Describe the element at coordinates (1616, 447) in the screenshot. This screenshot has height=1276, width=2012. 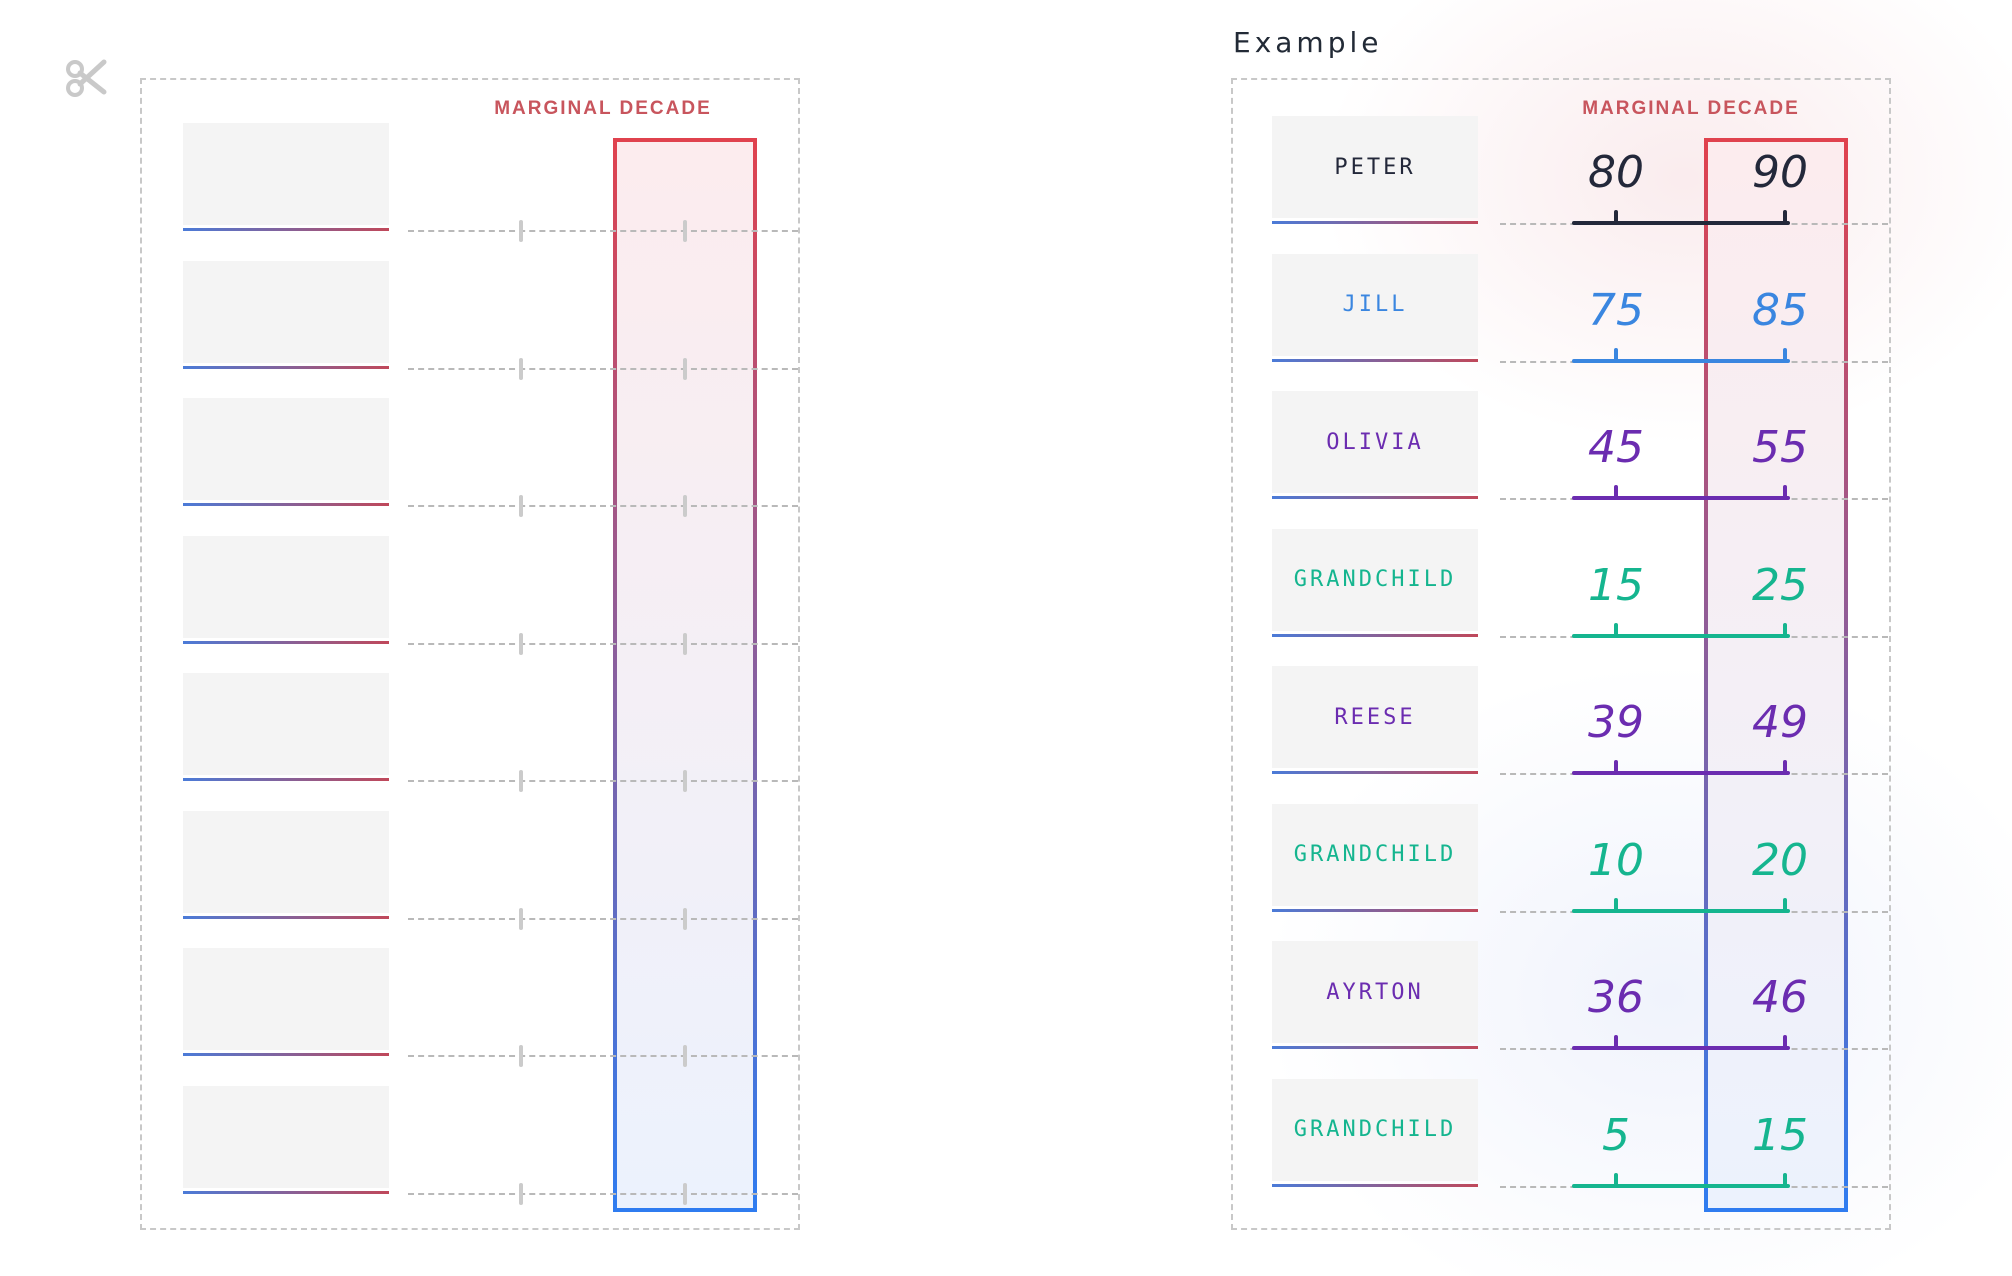
I see `start-age: 45` at that location.